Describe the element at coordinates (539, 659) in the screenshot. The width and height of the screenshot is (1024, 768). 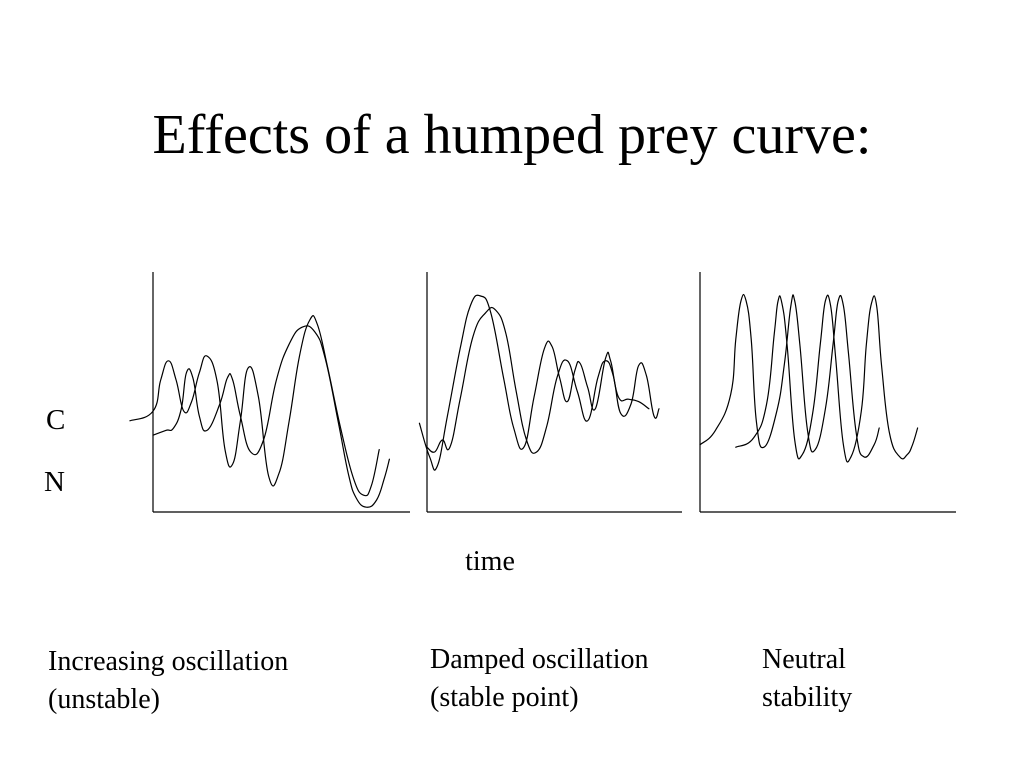
I see `caption-line-1: Damped oscillation` at that location.